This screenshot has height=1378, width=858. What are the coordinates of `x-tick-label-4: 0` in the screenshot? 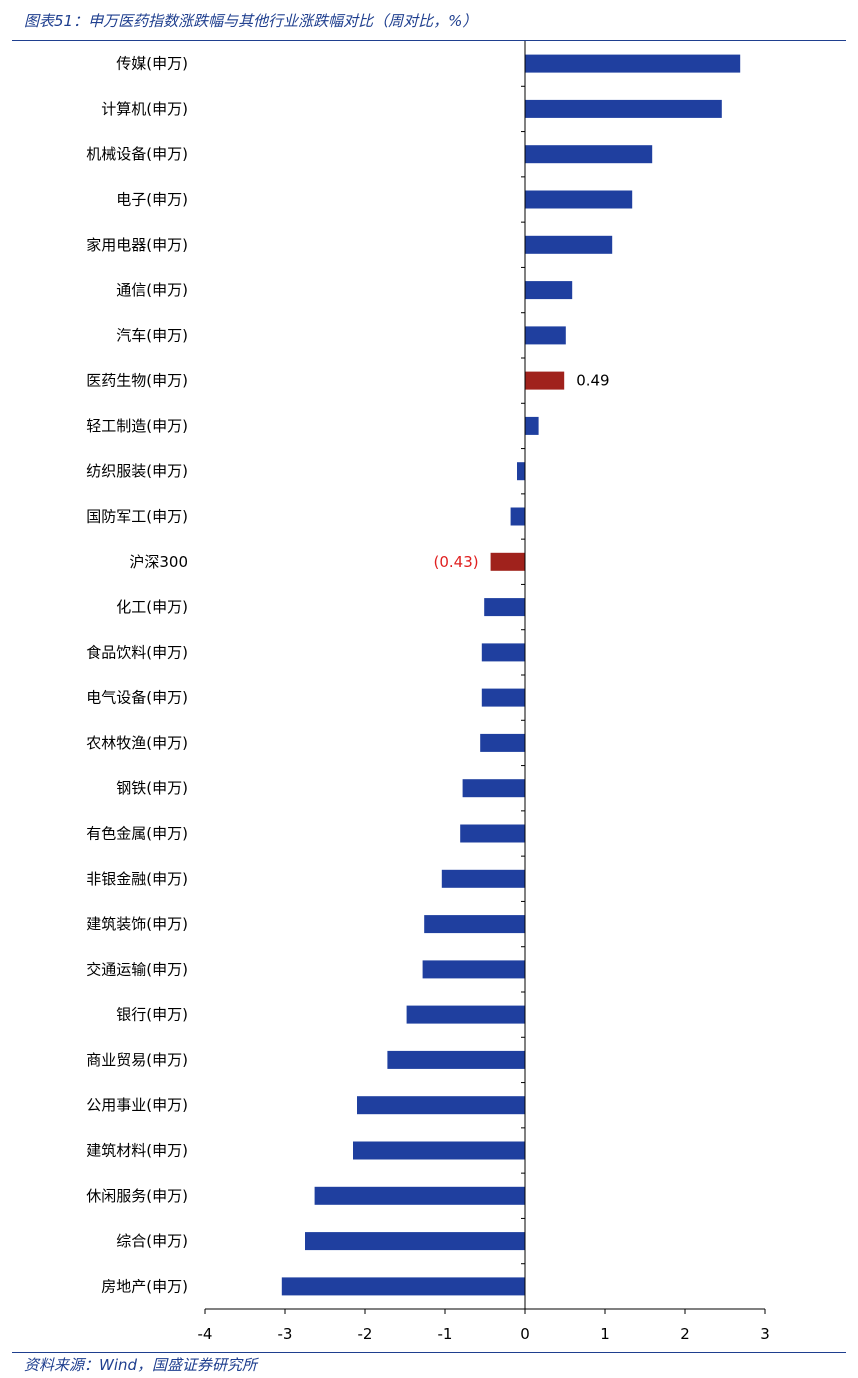 It's located at (525, 1334).